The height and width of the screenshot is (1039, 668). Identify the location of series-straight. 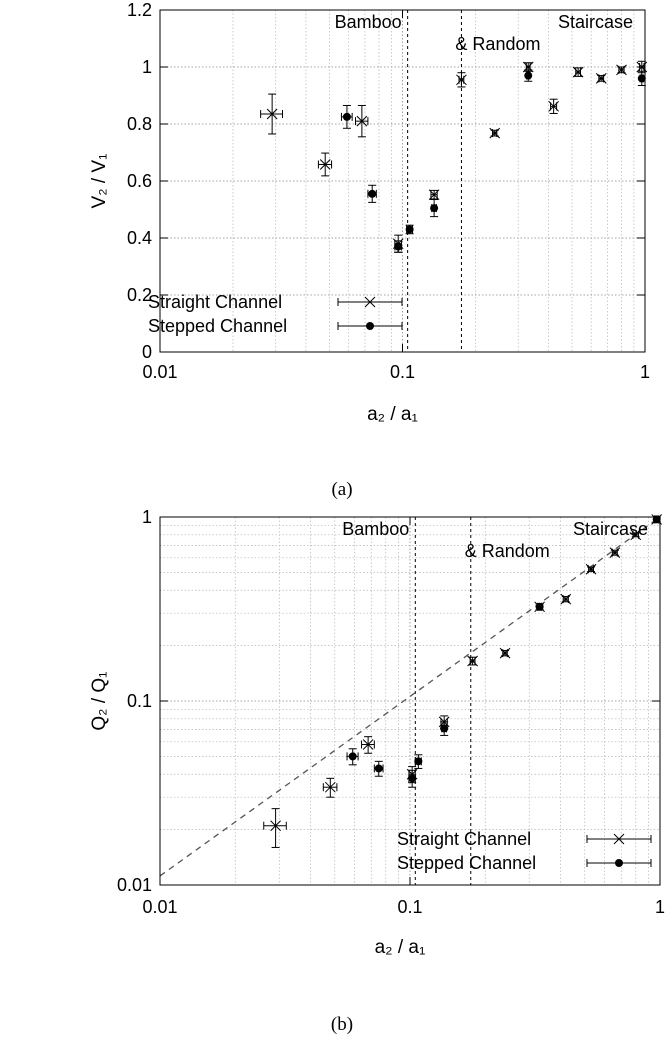
(454, 156).